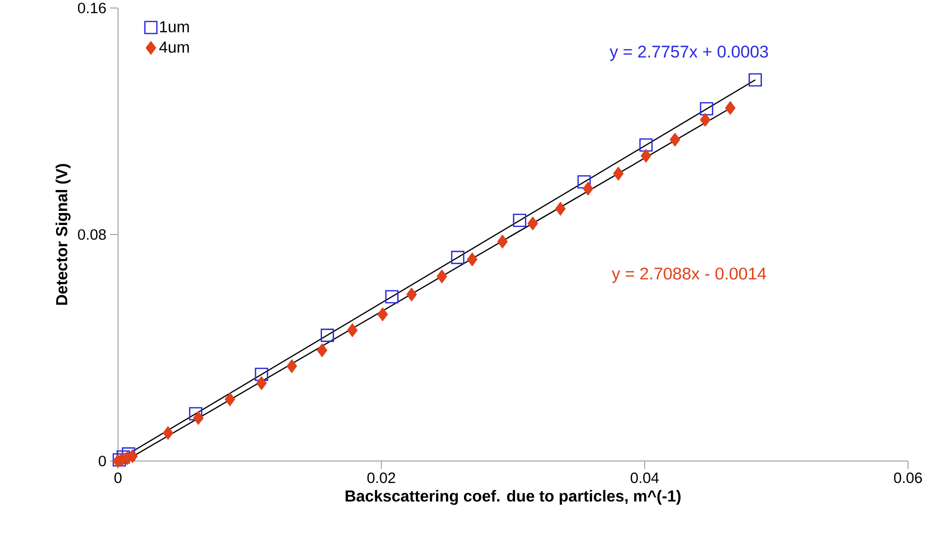 The image size is (940, 552). What do you see at coordinates (92, 234) in the screenshot?
I see `y-tick-label: 0.08` at bounding box center [92, 234].